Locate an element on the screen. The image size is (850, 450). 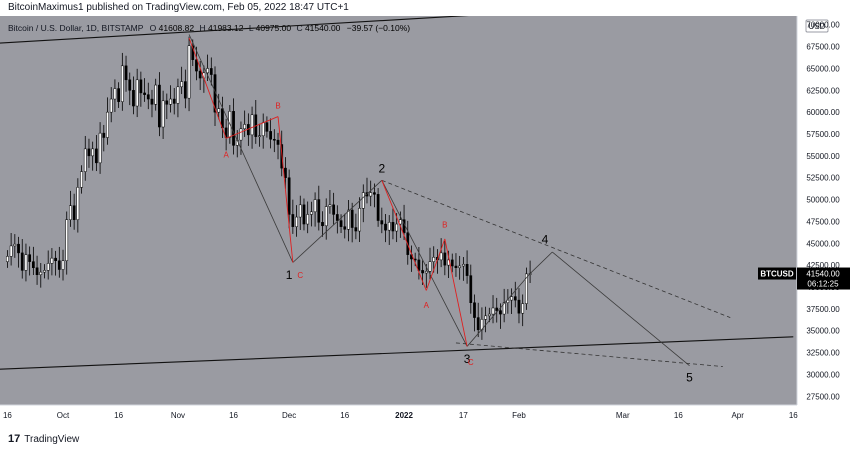
tradingview-logo-icon: 17 is located at coordinates (14, 439).